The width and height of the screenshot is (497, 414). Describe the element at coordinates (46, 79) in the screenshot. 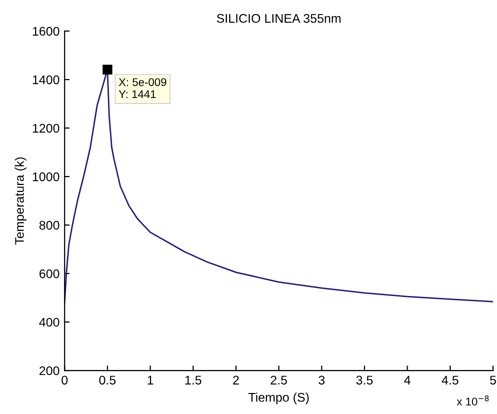

I see `y-tick-label: 1400` at that location.